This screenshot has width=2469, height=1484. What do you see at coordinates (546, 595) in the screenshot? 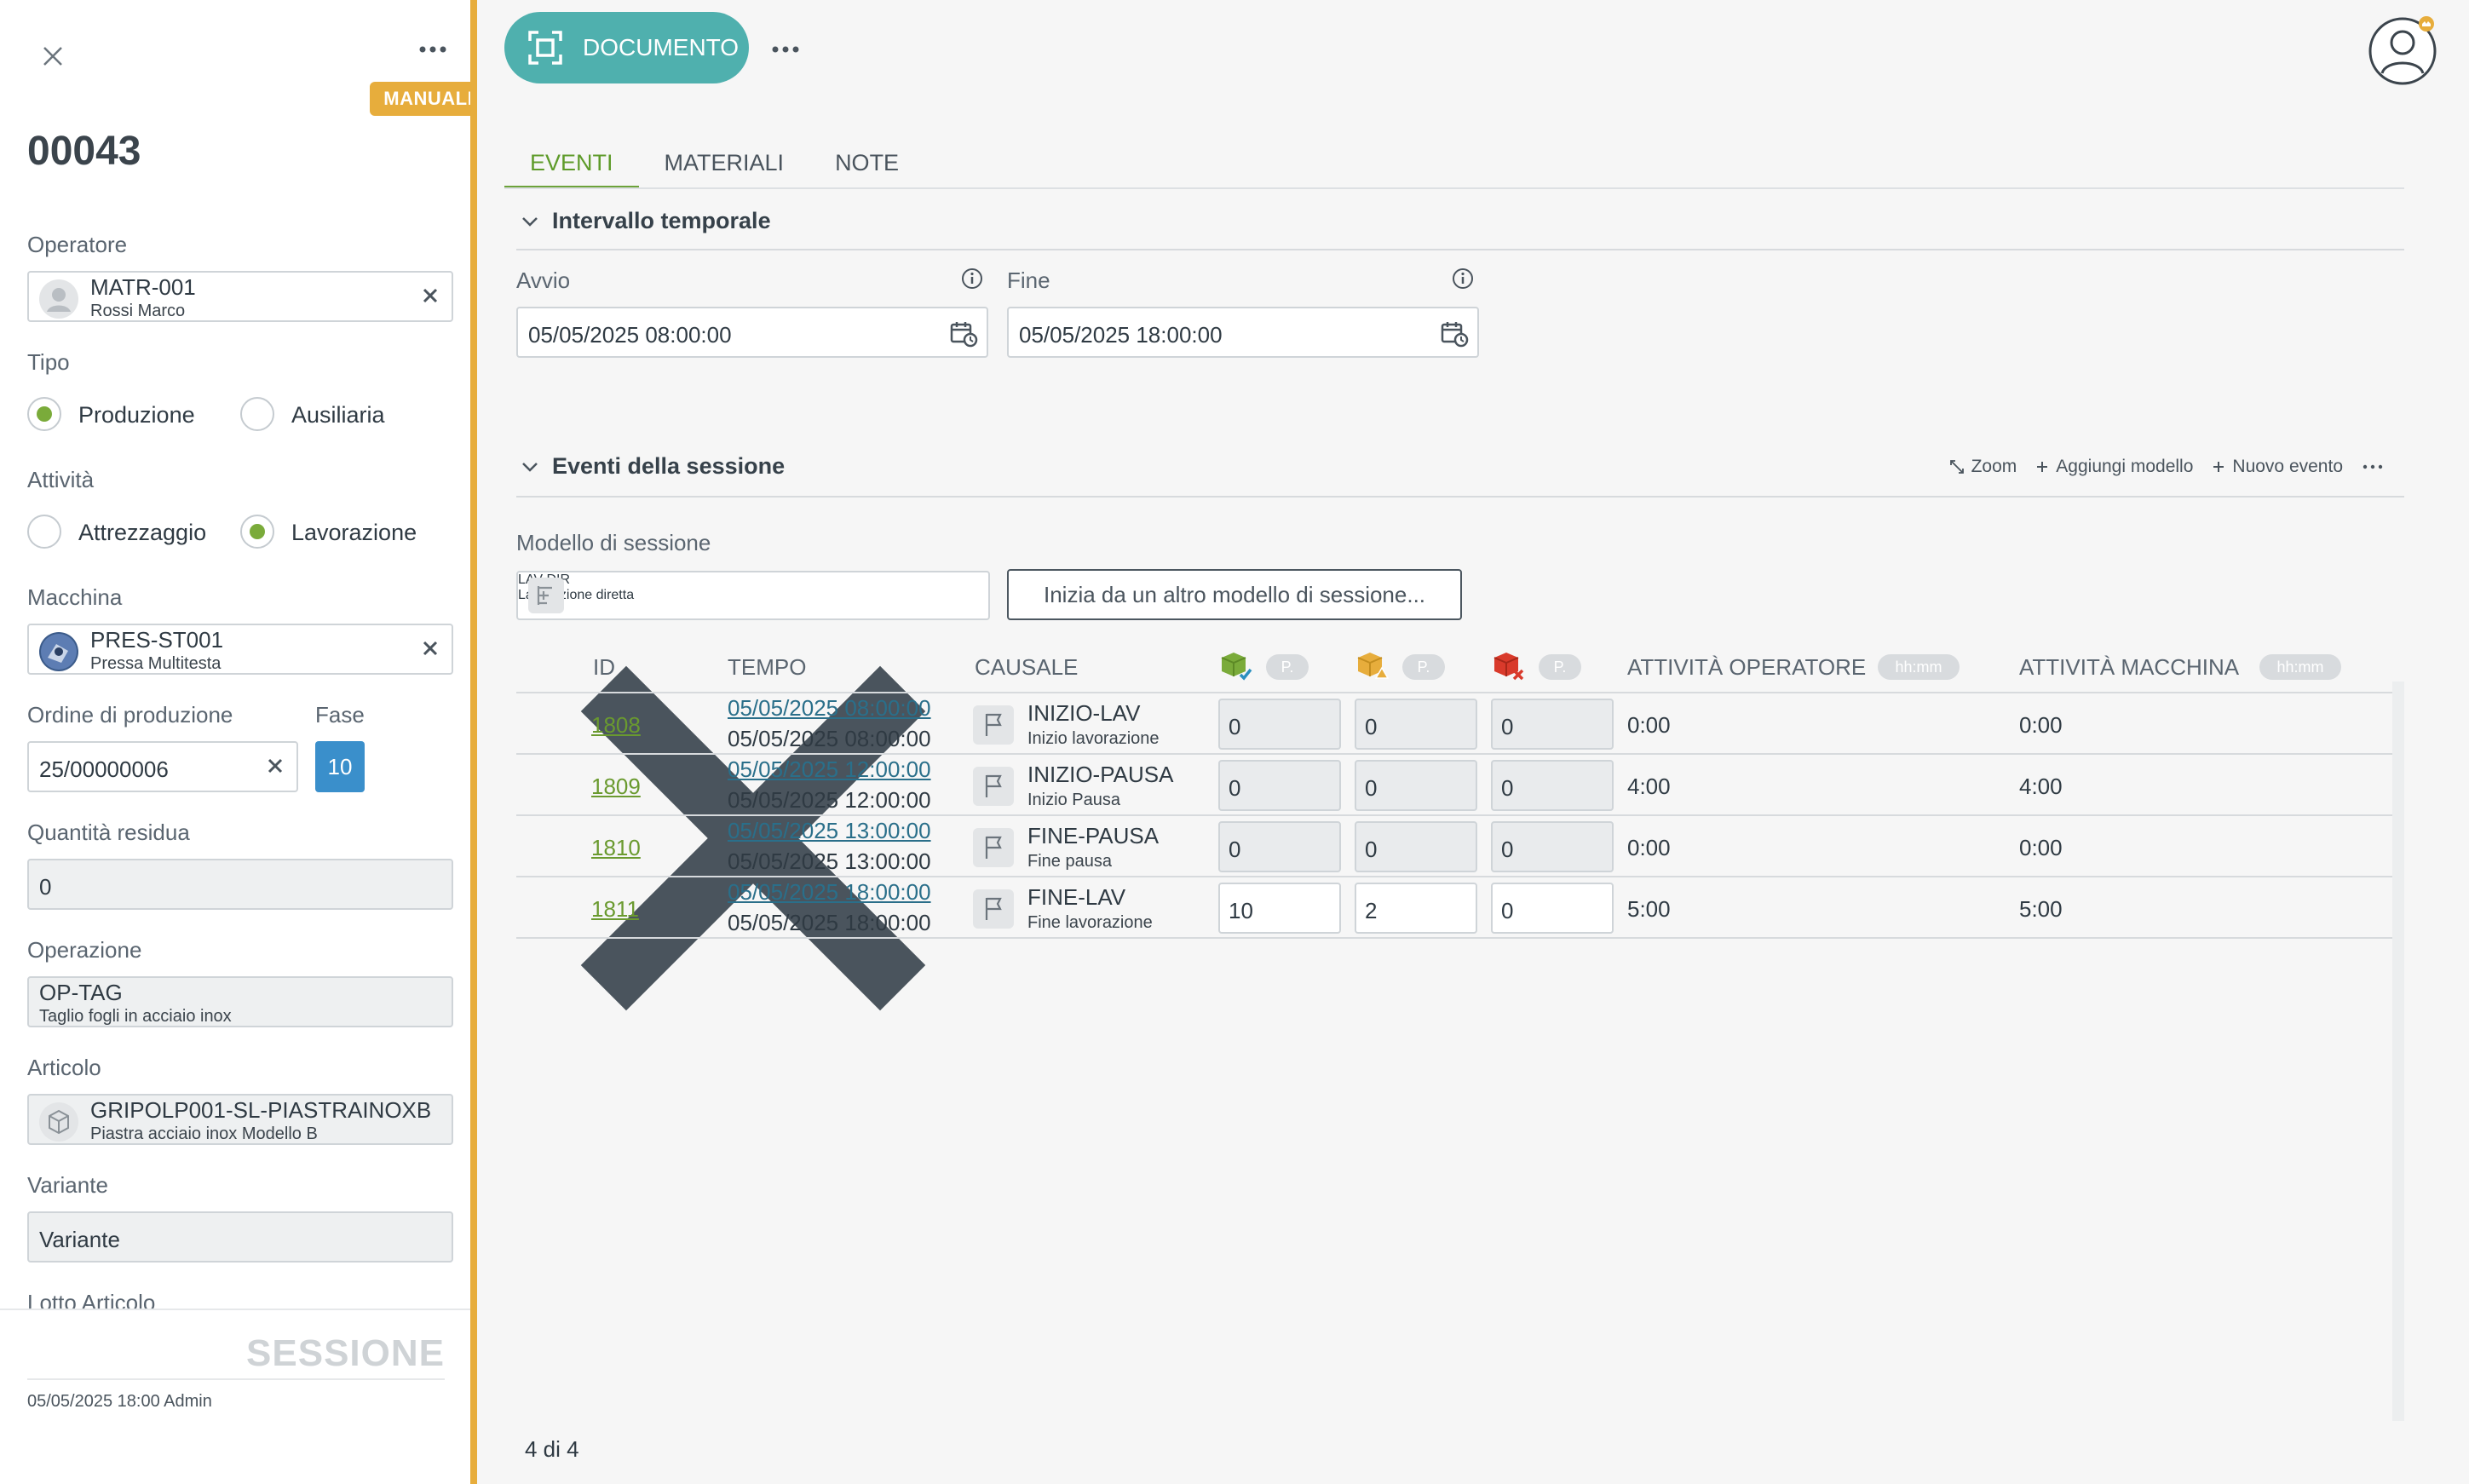
I see `model-icon` at bounding box center [546, 595].